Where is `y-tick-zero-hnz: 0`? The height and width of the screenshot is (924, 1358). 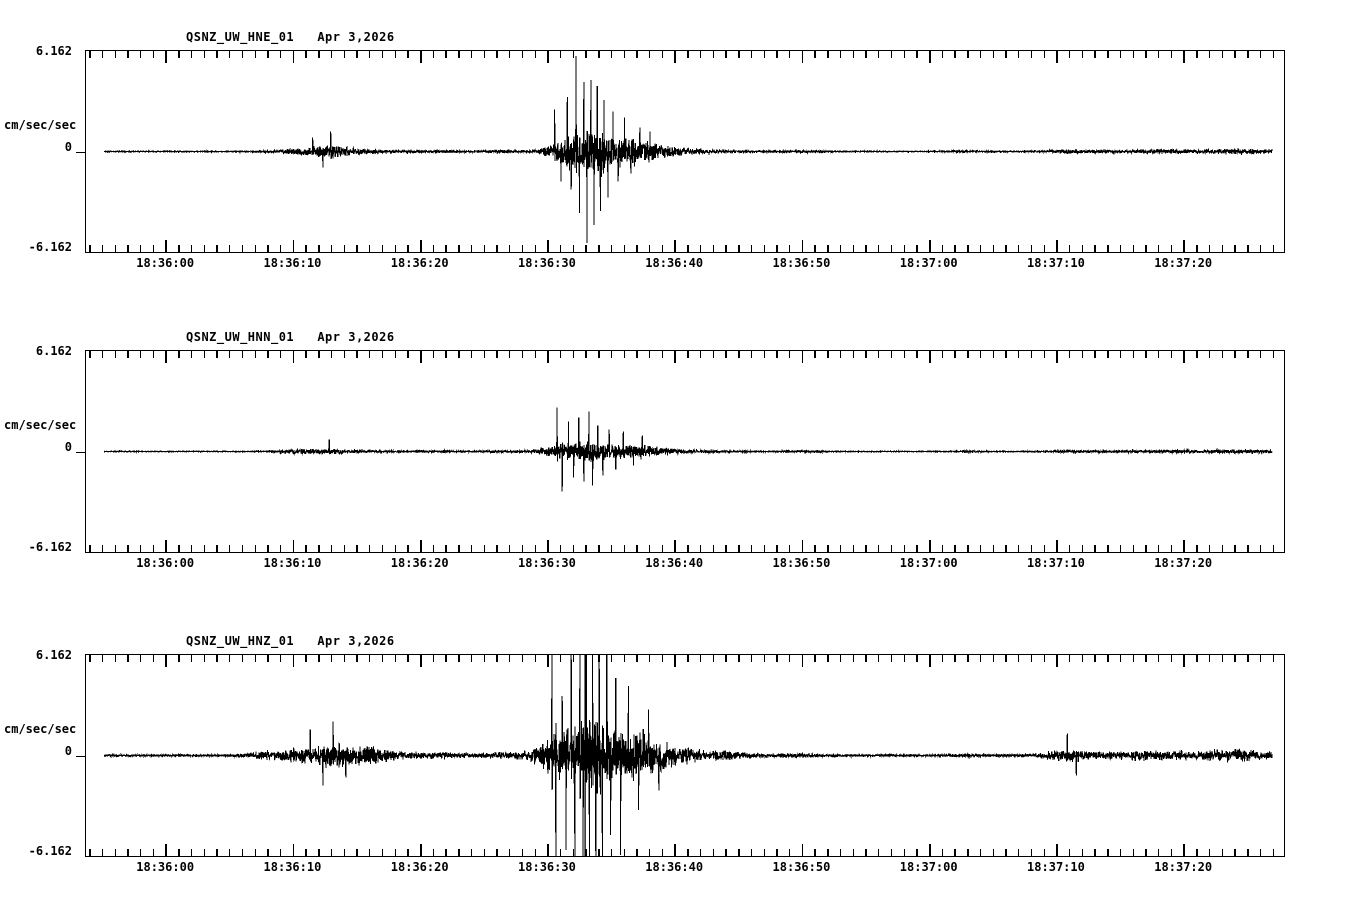 y-tick-zero-hnz: 0 is located at coordinates (68, 751).